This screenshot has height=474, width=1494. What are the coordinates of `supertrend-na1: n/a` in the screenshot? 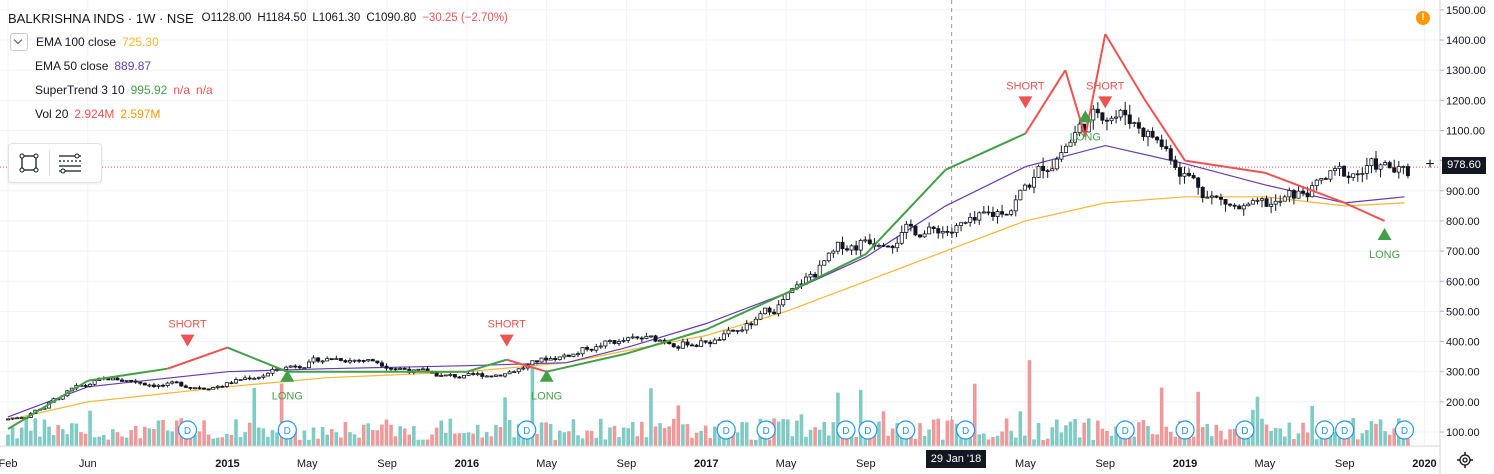 It's located at (182, 90).